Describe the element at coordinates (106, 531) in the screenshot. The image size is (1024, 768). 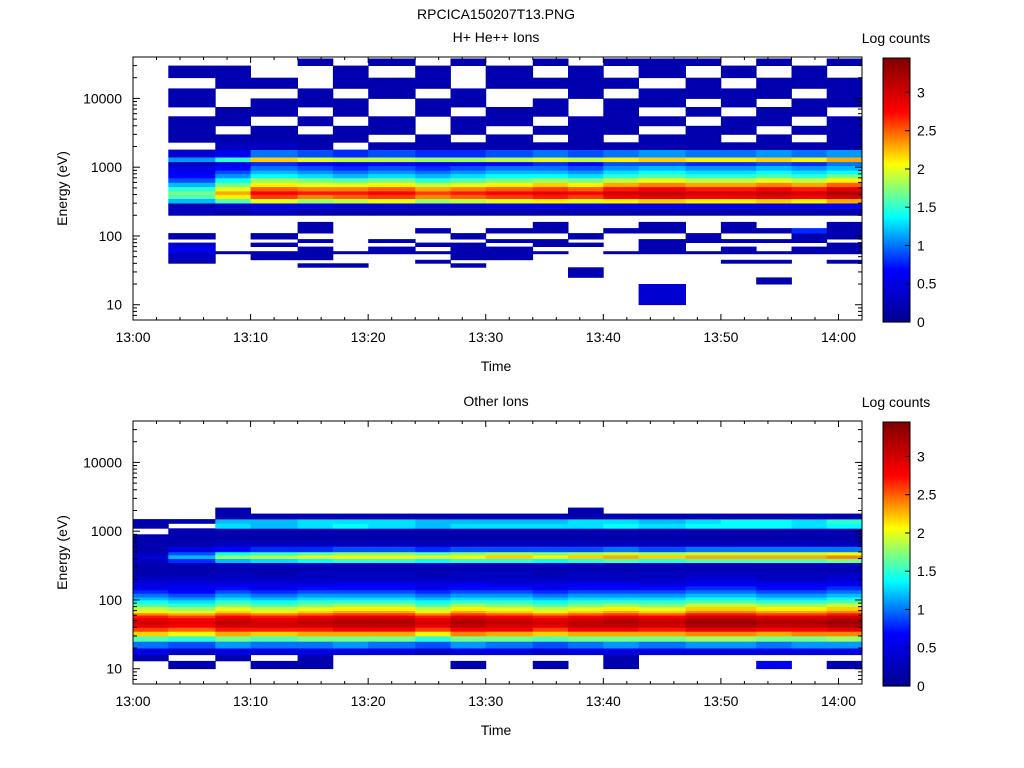
I see `y-tick-label: 1000` at that location.